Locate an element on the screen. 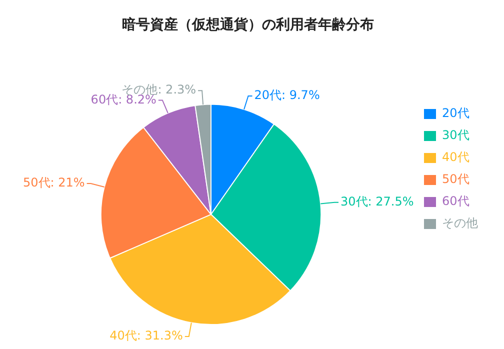  data-label: 50代: 21% is located at coordinates (53, 183).